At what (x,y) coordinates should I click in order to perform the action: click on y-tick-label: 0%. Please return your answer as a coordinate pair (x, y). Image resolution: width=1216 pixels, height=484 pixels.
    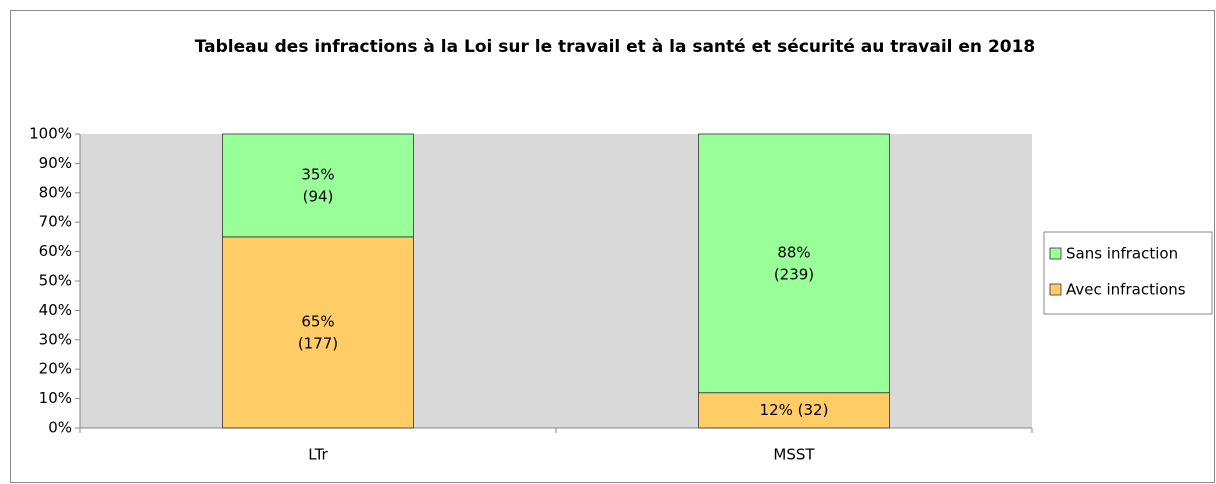
    Looking at the image, I should click on (60, 428).